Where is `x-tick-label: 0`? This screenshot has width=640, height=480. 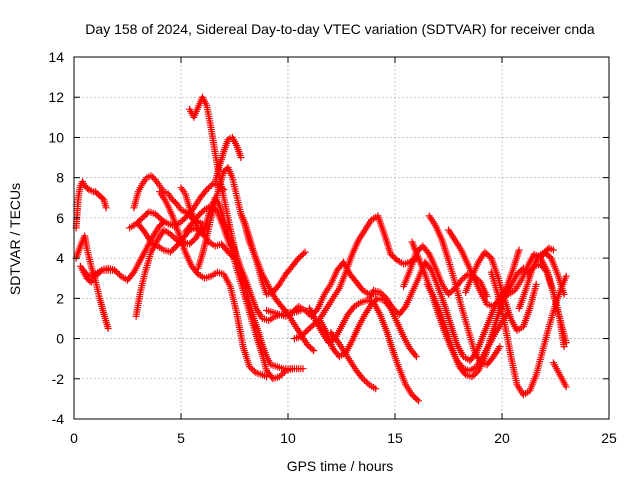 x-tick-label: 0 is located at coordinates (74, 438).